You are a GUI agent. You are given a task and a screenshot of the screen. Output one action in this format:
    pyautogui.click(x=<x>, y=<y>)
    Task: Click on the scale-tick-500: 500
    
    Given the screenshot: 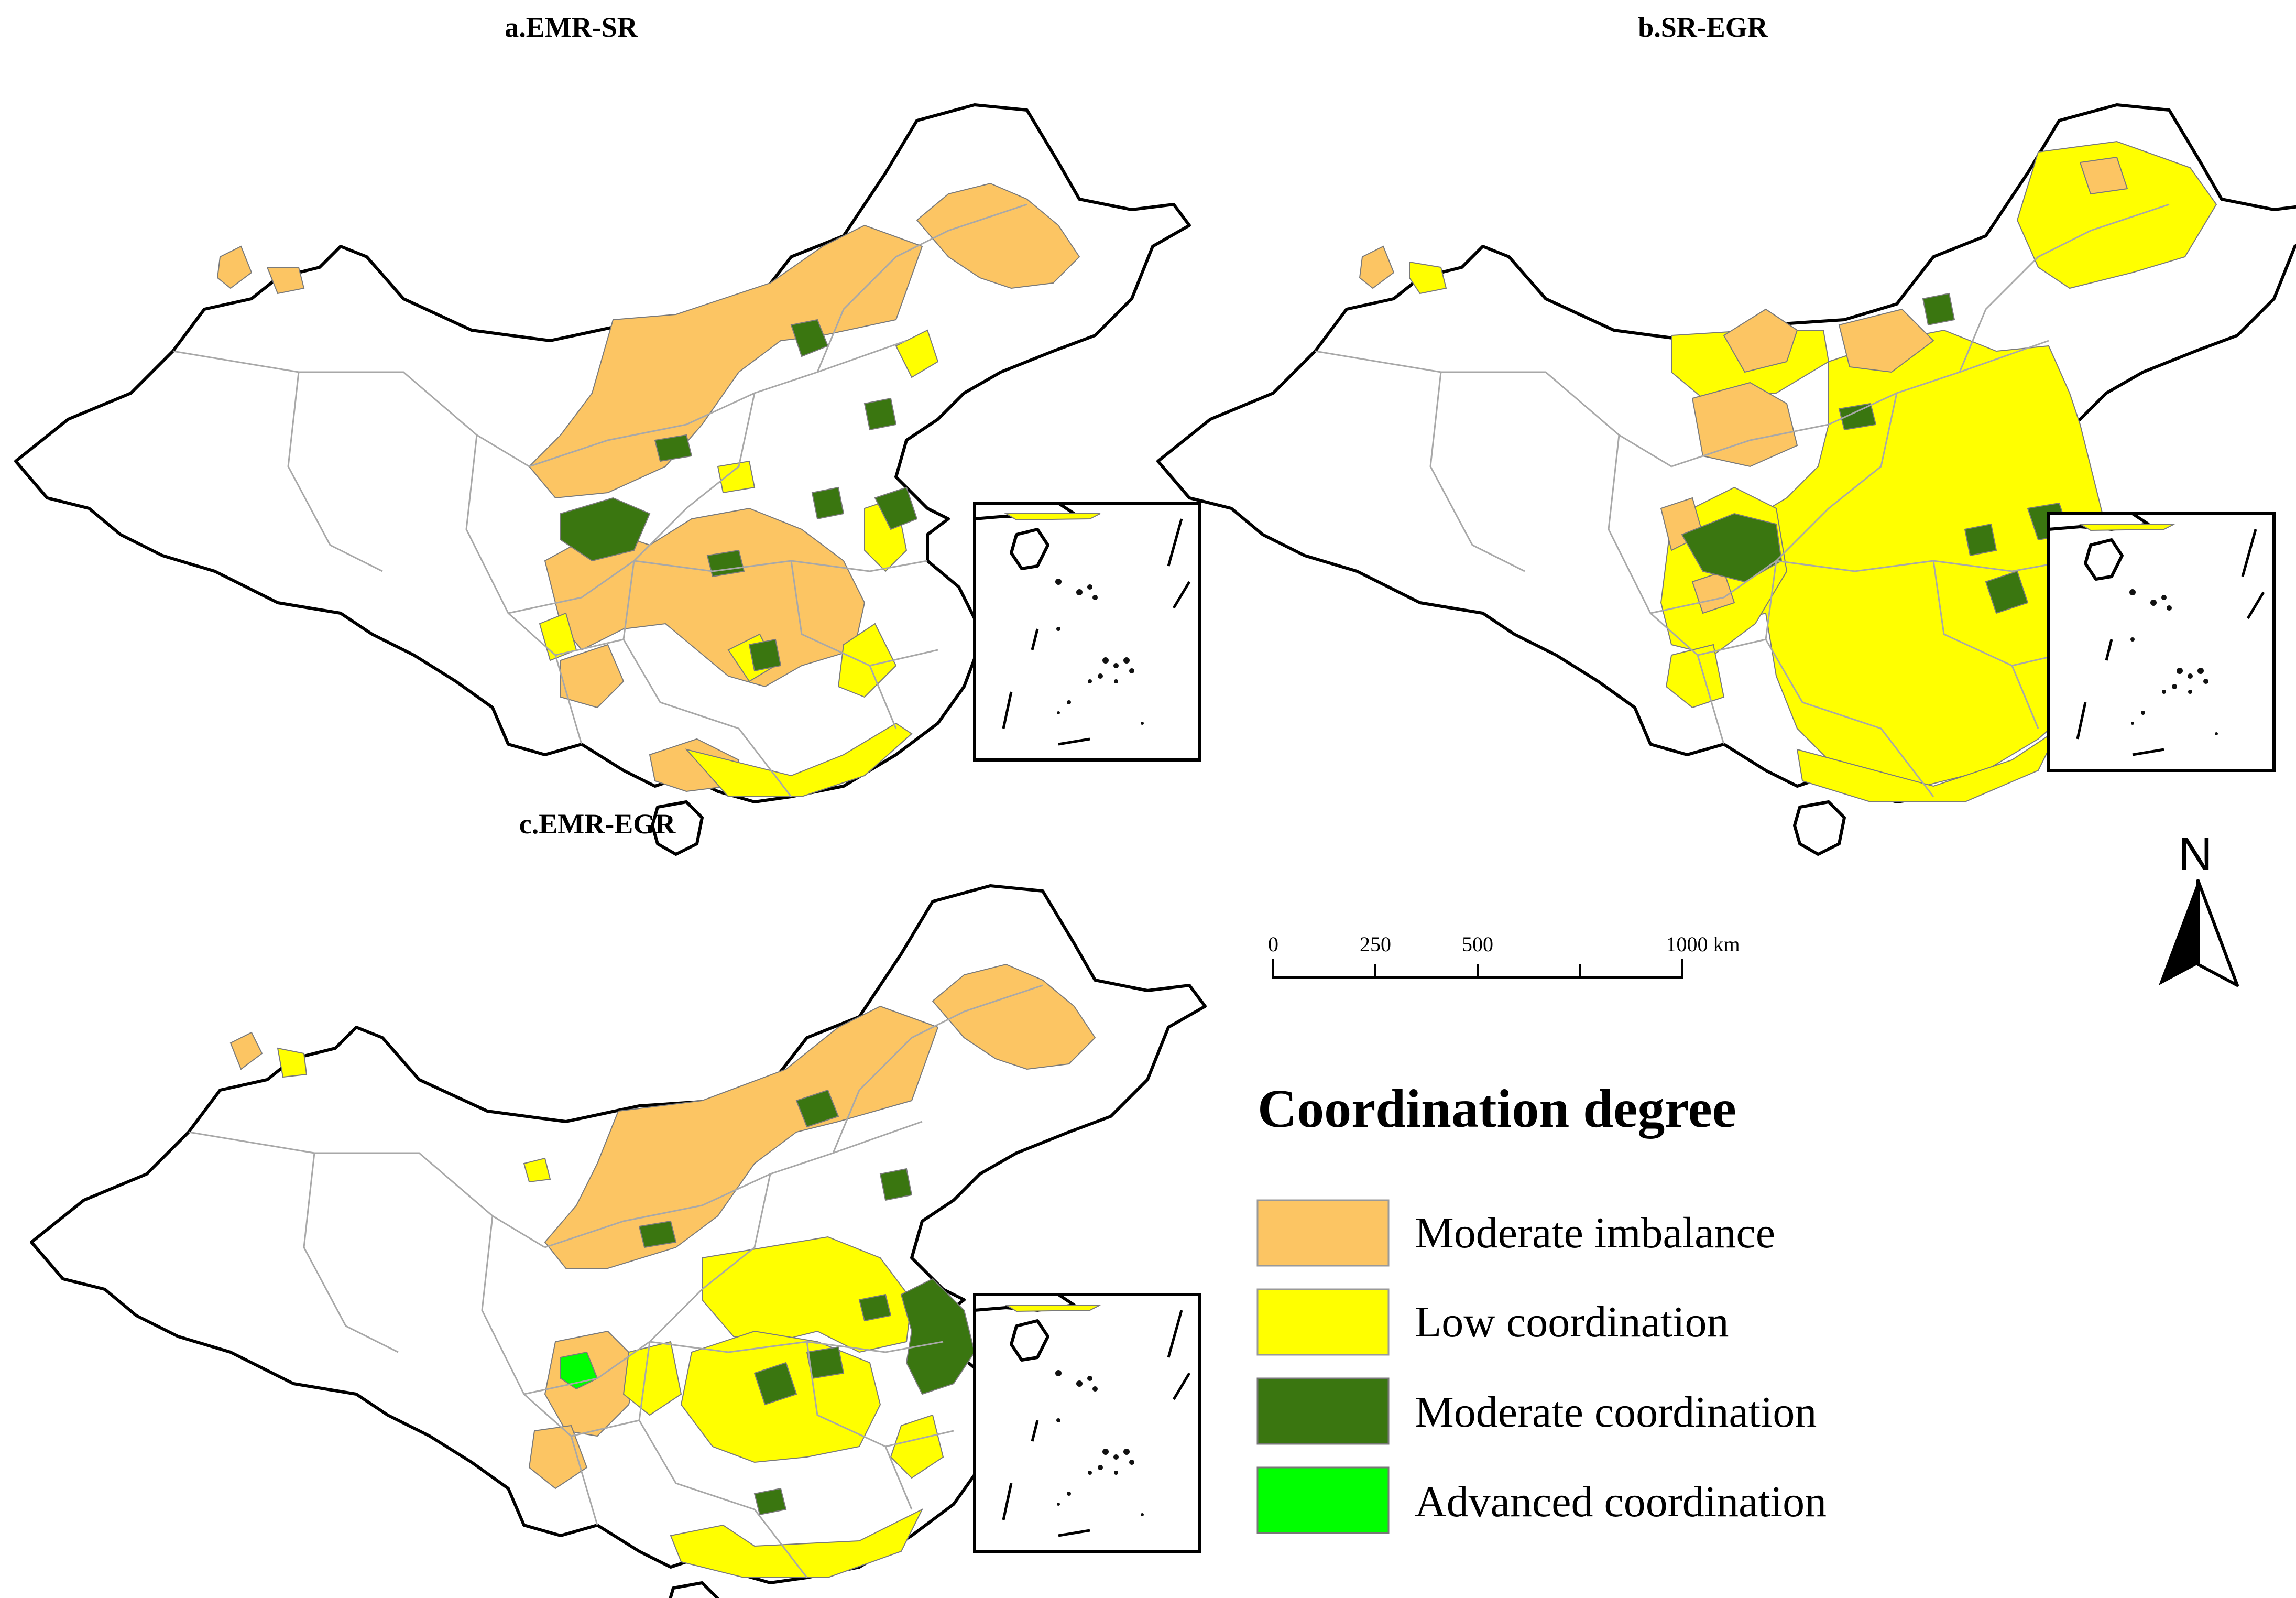 What is the action you would take?
    pyautogui.click(x=1477, y=944)
    